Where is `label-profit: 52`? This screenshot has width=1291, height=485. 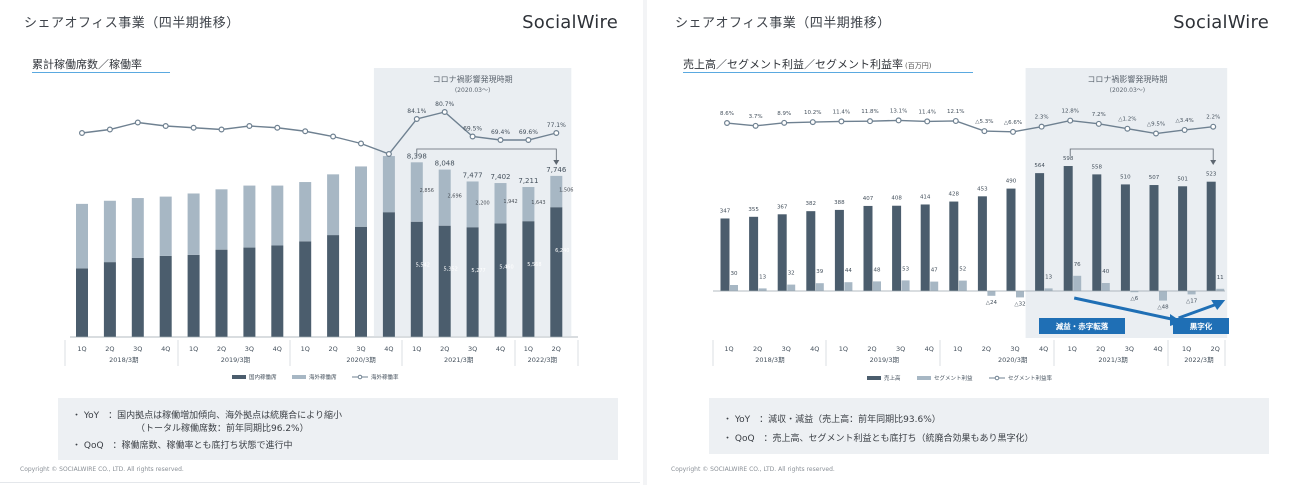 label-profit: 52 is located at coordinates (962, 270).